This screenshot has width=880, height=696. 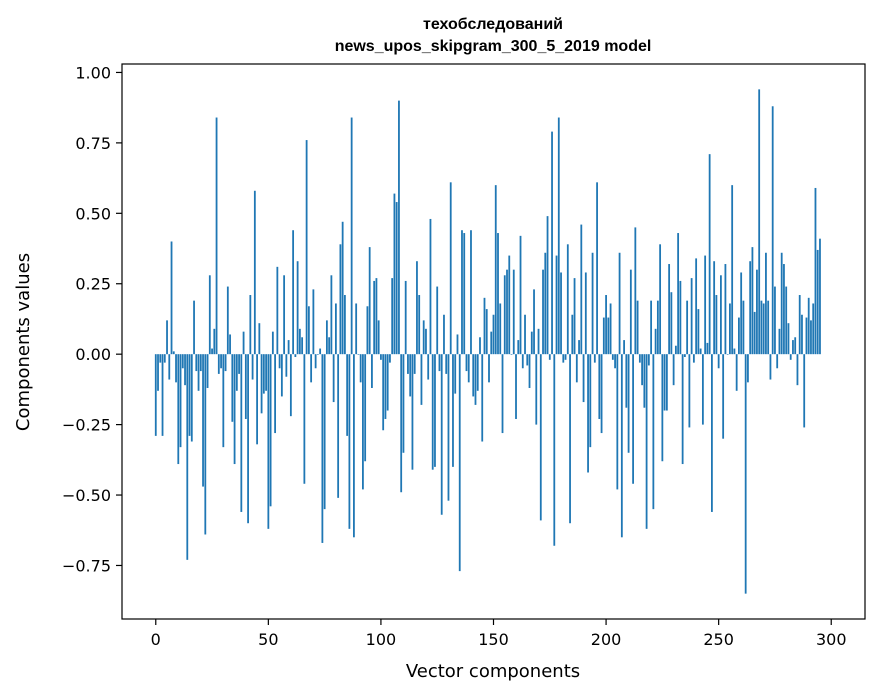 What do you see at coordinates (499, 634) in the screenshot?
I see `x-axis-ticks: 0 50 100 150 200 250 300` at bounding box center [499, 634].